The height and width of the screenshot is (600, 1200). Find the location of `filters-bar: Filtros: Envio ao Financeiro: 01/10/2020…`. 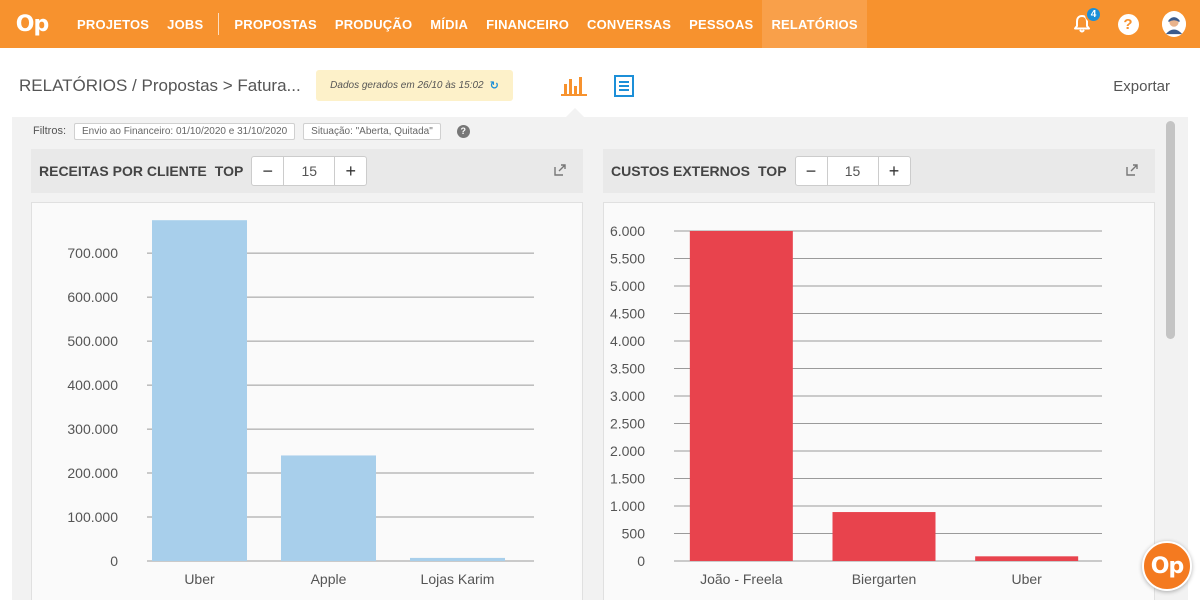

filters-bar: Filtros: Envio ao Financeiro: 01/10/2020… is located at coordinates (251, 131).